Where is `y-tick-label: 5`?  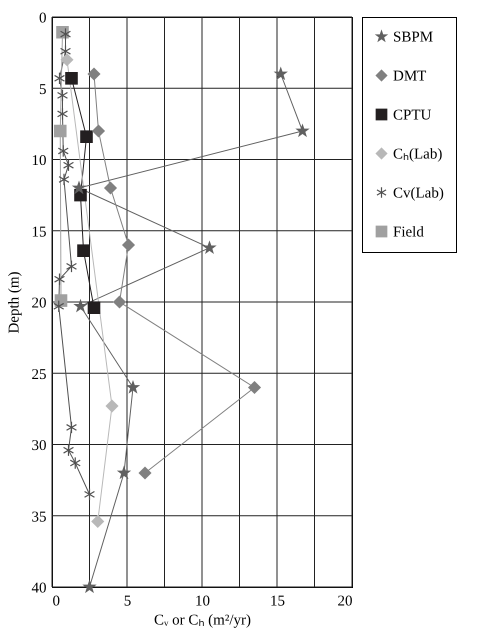 y-tick-label: 5 is located at coordinates (42, 90).